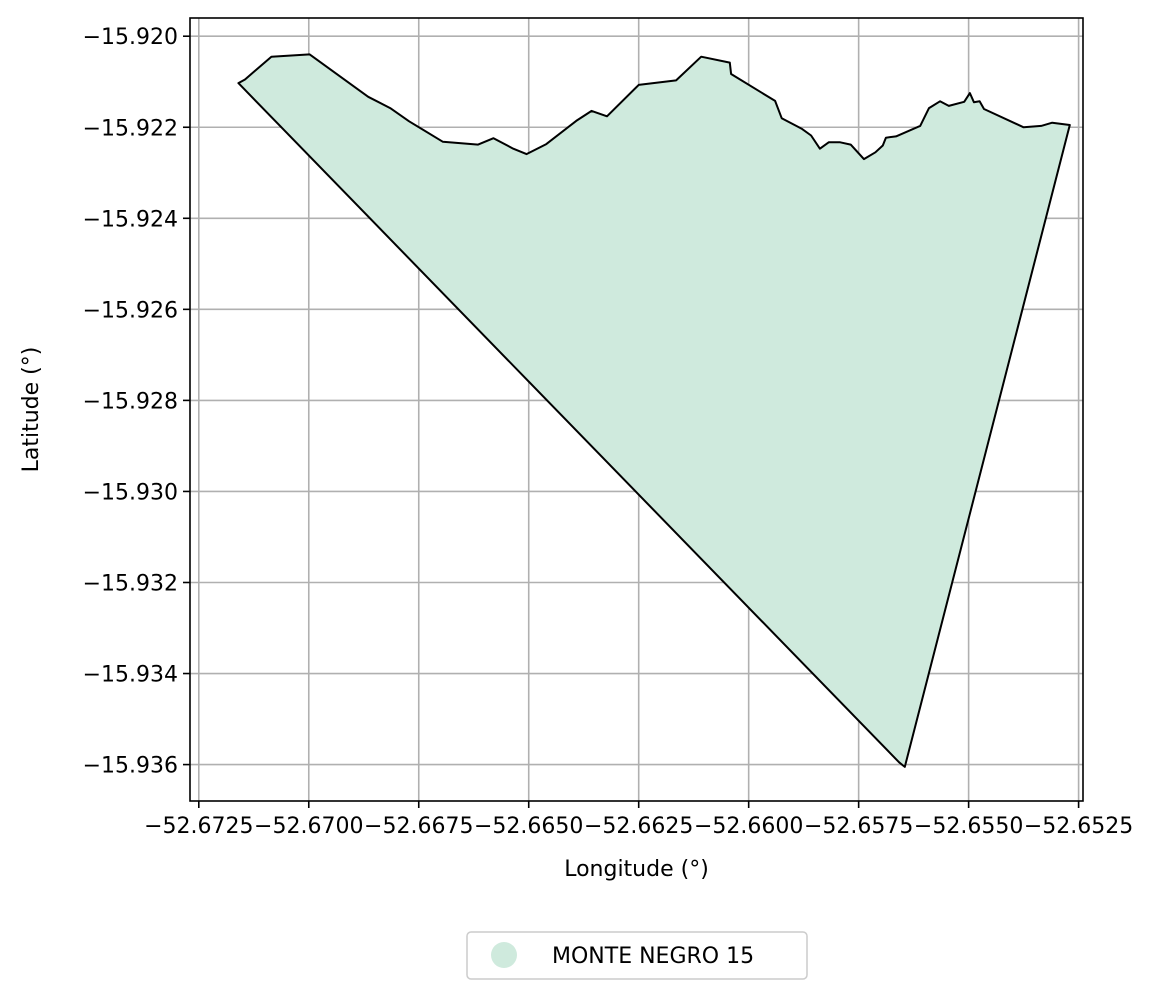 The image size is (1155, 999). Describe the element at coordinates (198, 826) in the screenshot. I see `x-tick-label: −52.6725` at that location.